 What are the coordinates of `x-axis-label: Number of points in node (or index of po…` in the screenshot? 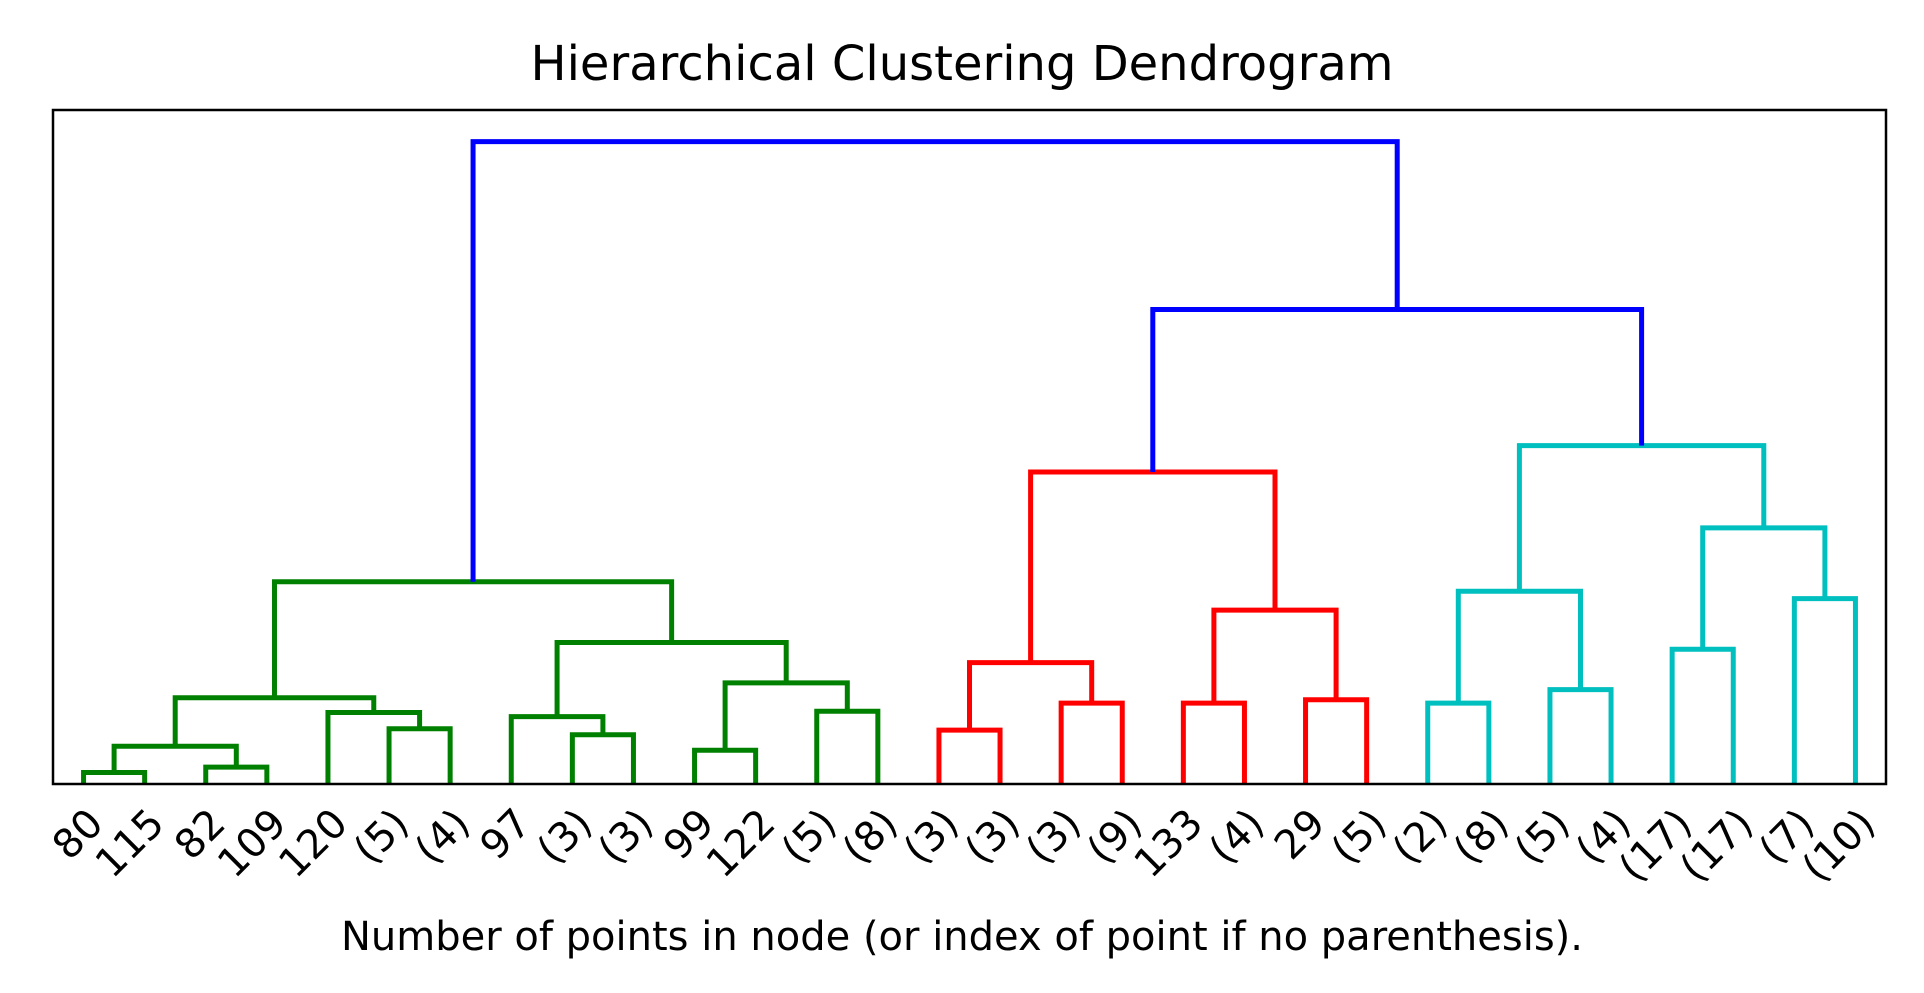 It's located at (962, 937).